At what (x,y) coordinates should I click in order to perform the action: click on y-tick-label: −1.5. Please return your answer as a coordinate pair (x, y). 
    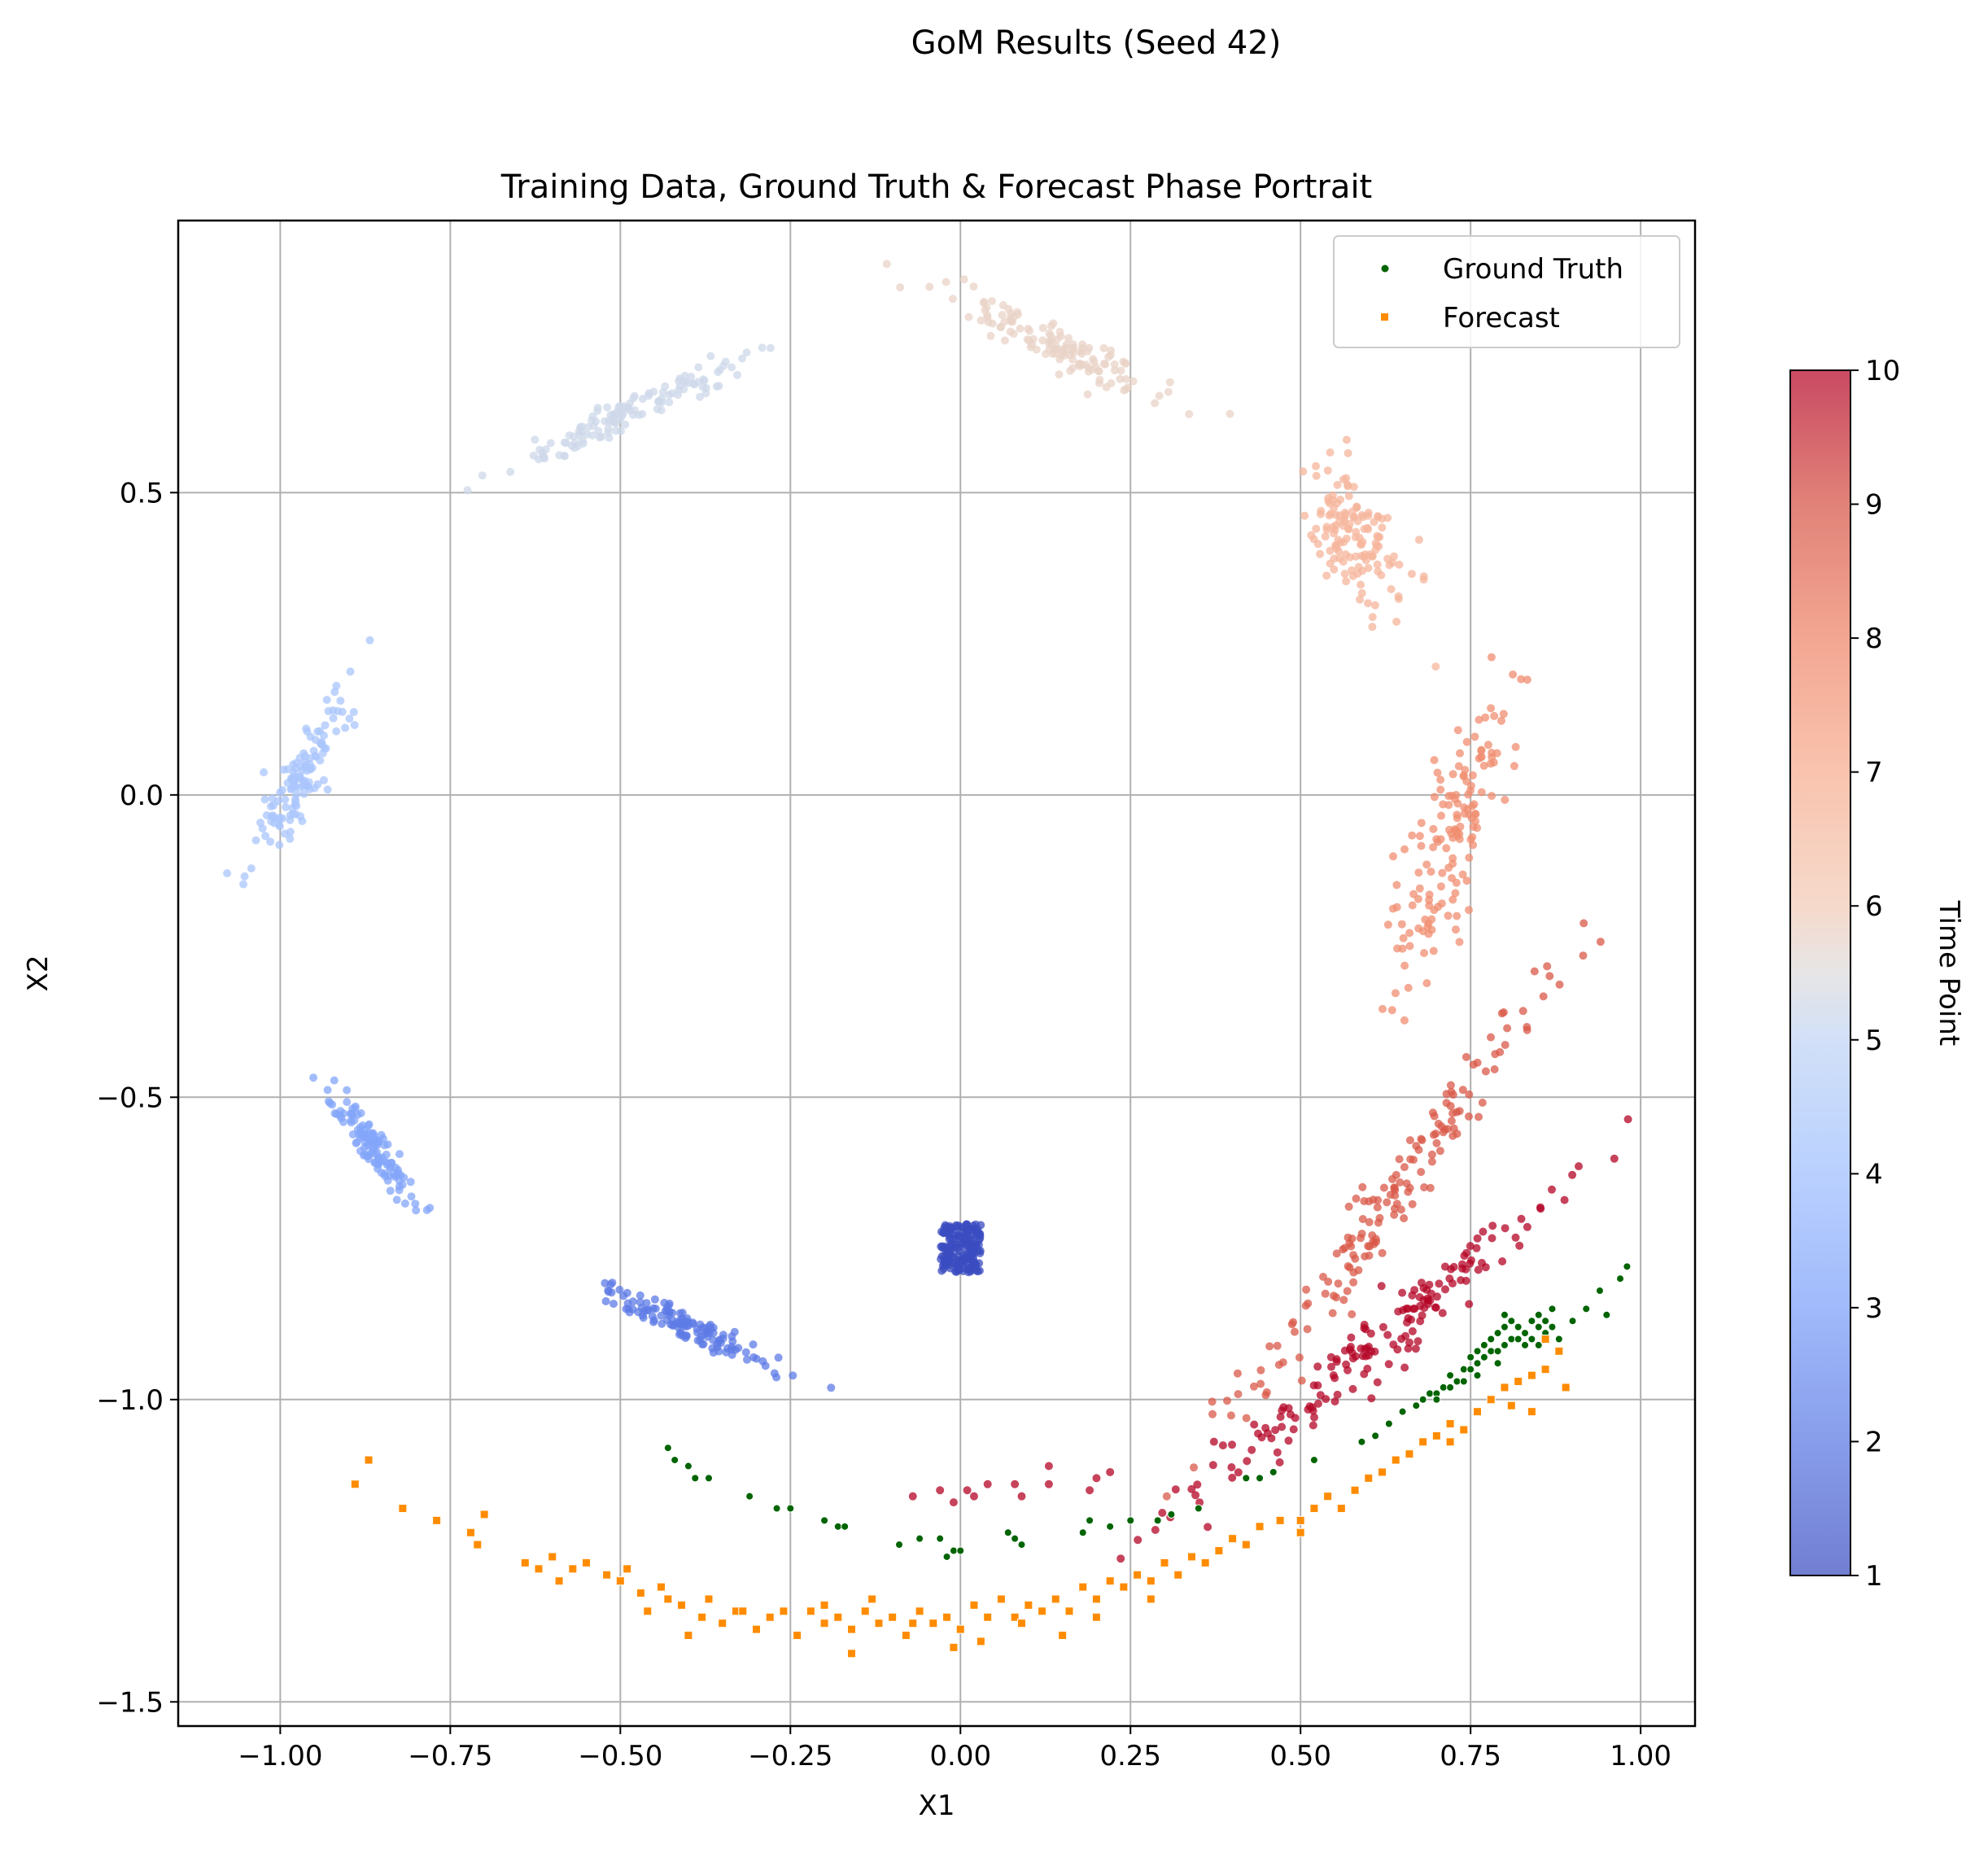
    Looking at the image, I should click on (130, 1702).